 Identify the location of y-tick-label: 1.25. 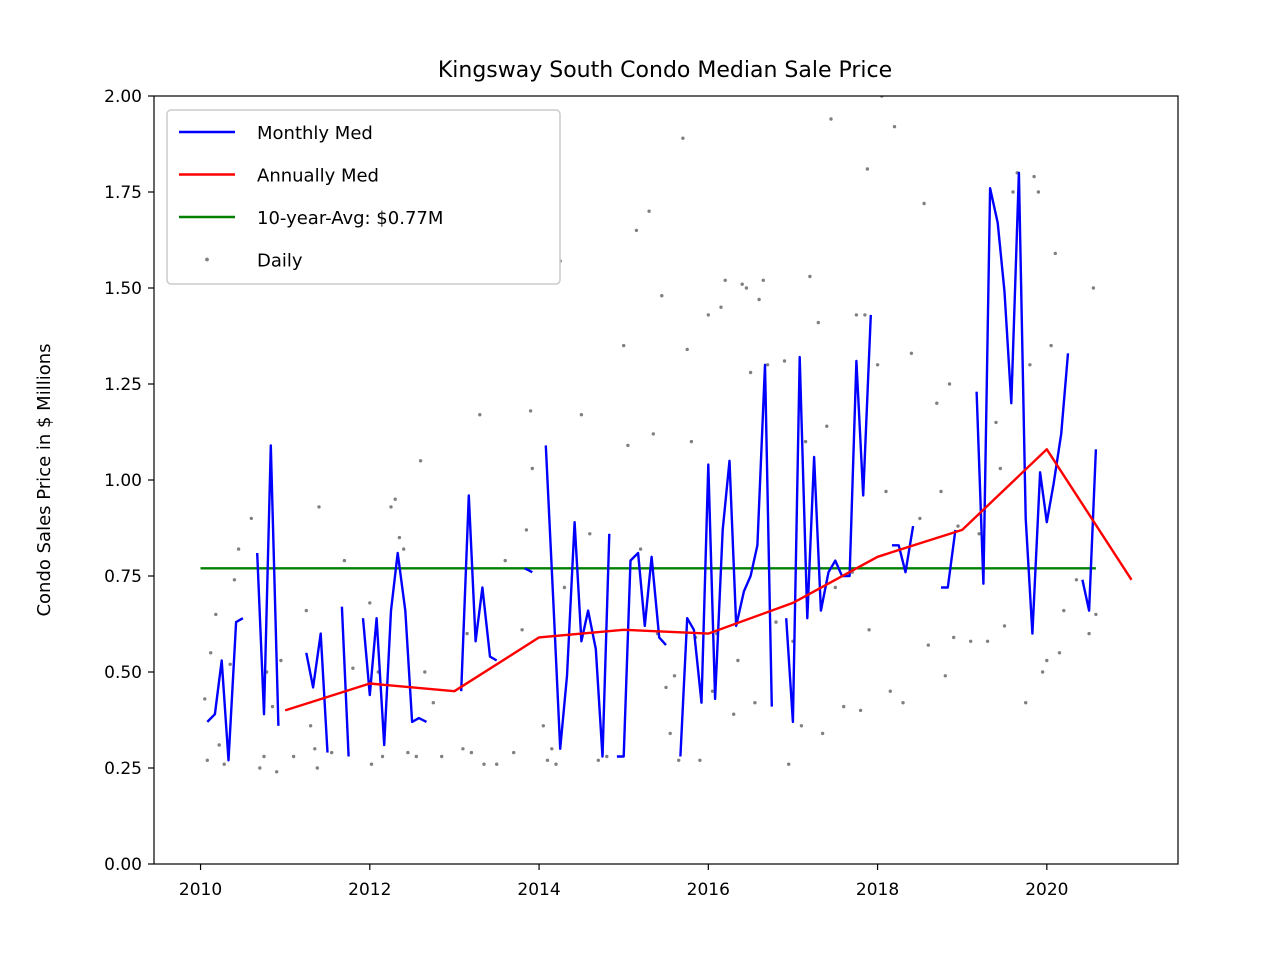
(123, 385).